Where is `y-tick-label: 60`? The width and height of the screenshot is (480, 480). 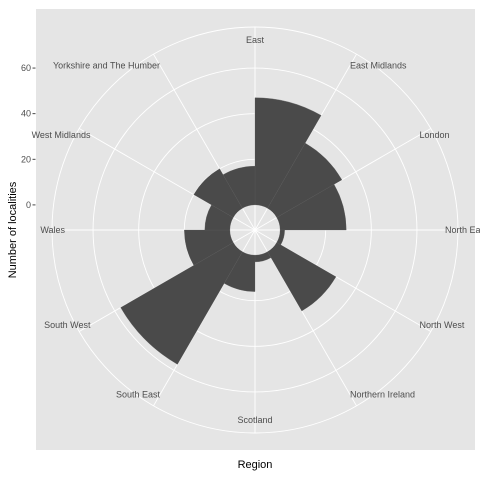 y-tick-label: 60 is located at coordinates (26, 68).